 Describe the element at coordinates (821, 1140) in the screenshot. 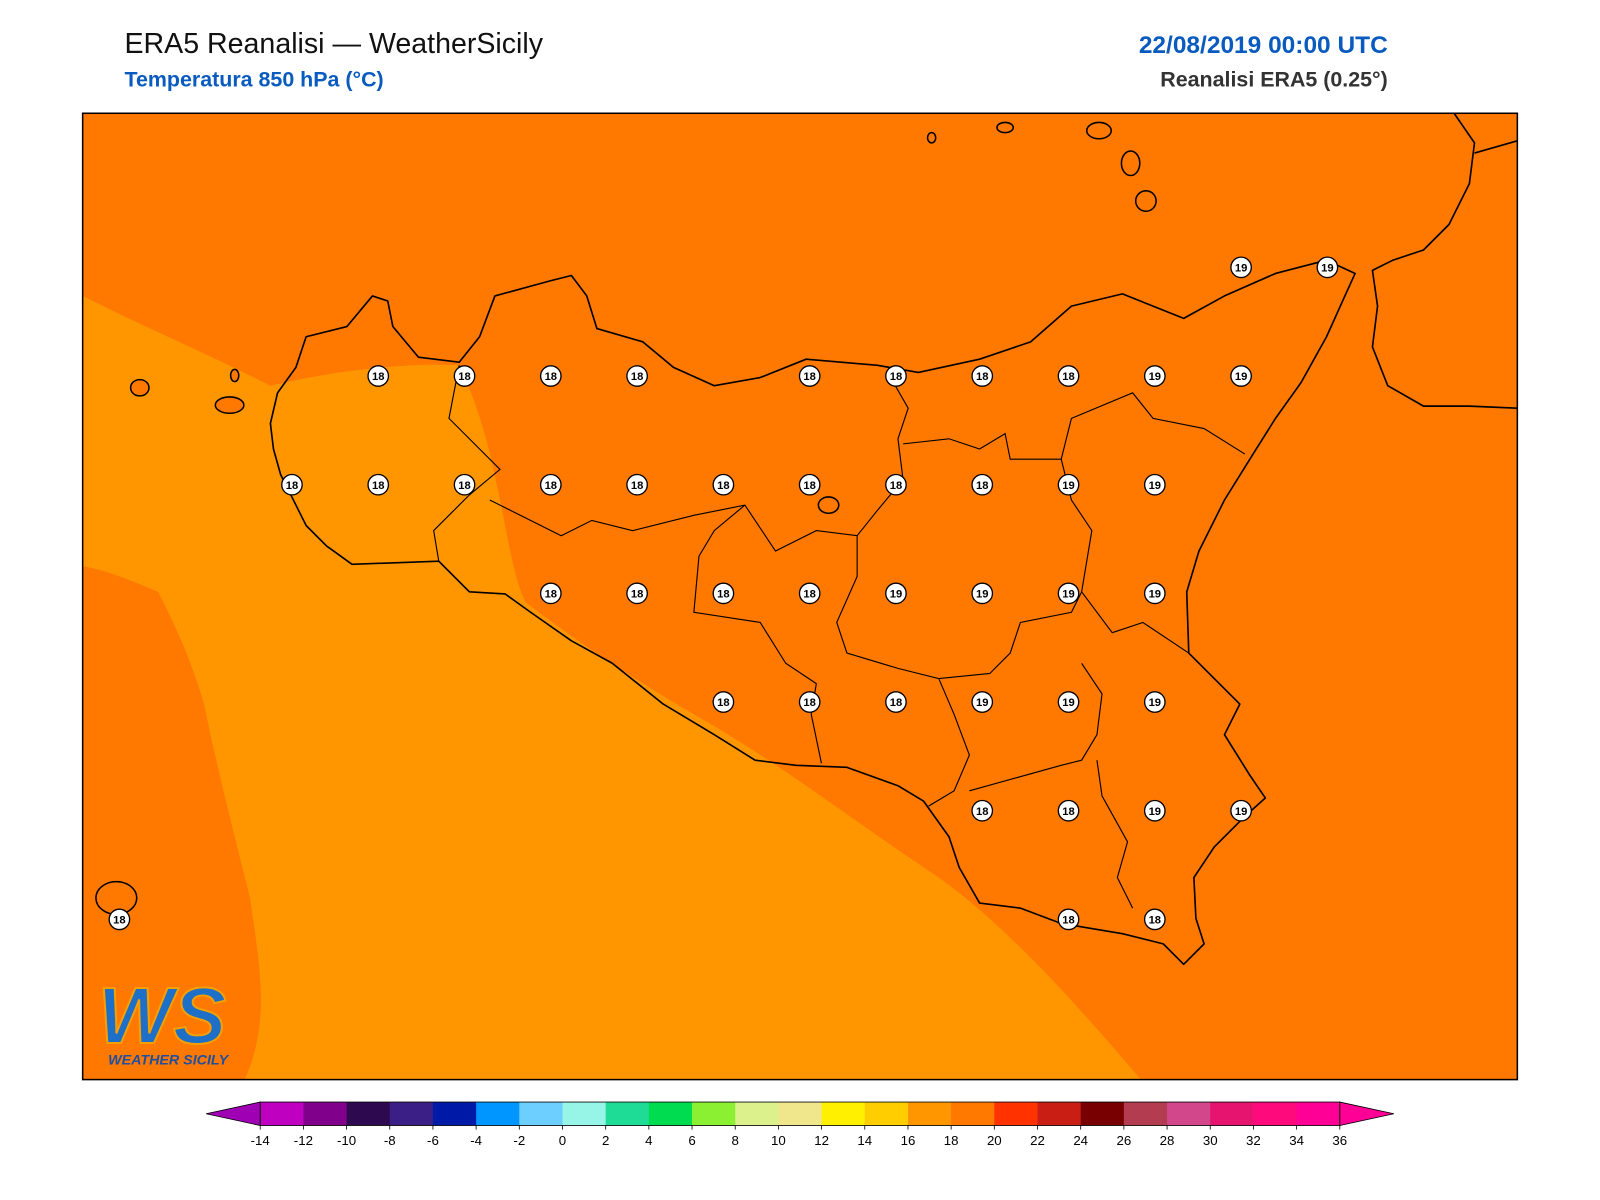

I see `colorbar-tick-label: 12` at that location.